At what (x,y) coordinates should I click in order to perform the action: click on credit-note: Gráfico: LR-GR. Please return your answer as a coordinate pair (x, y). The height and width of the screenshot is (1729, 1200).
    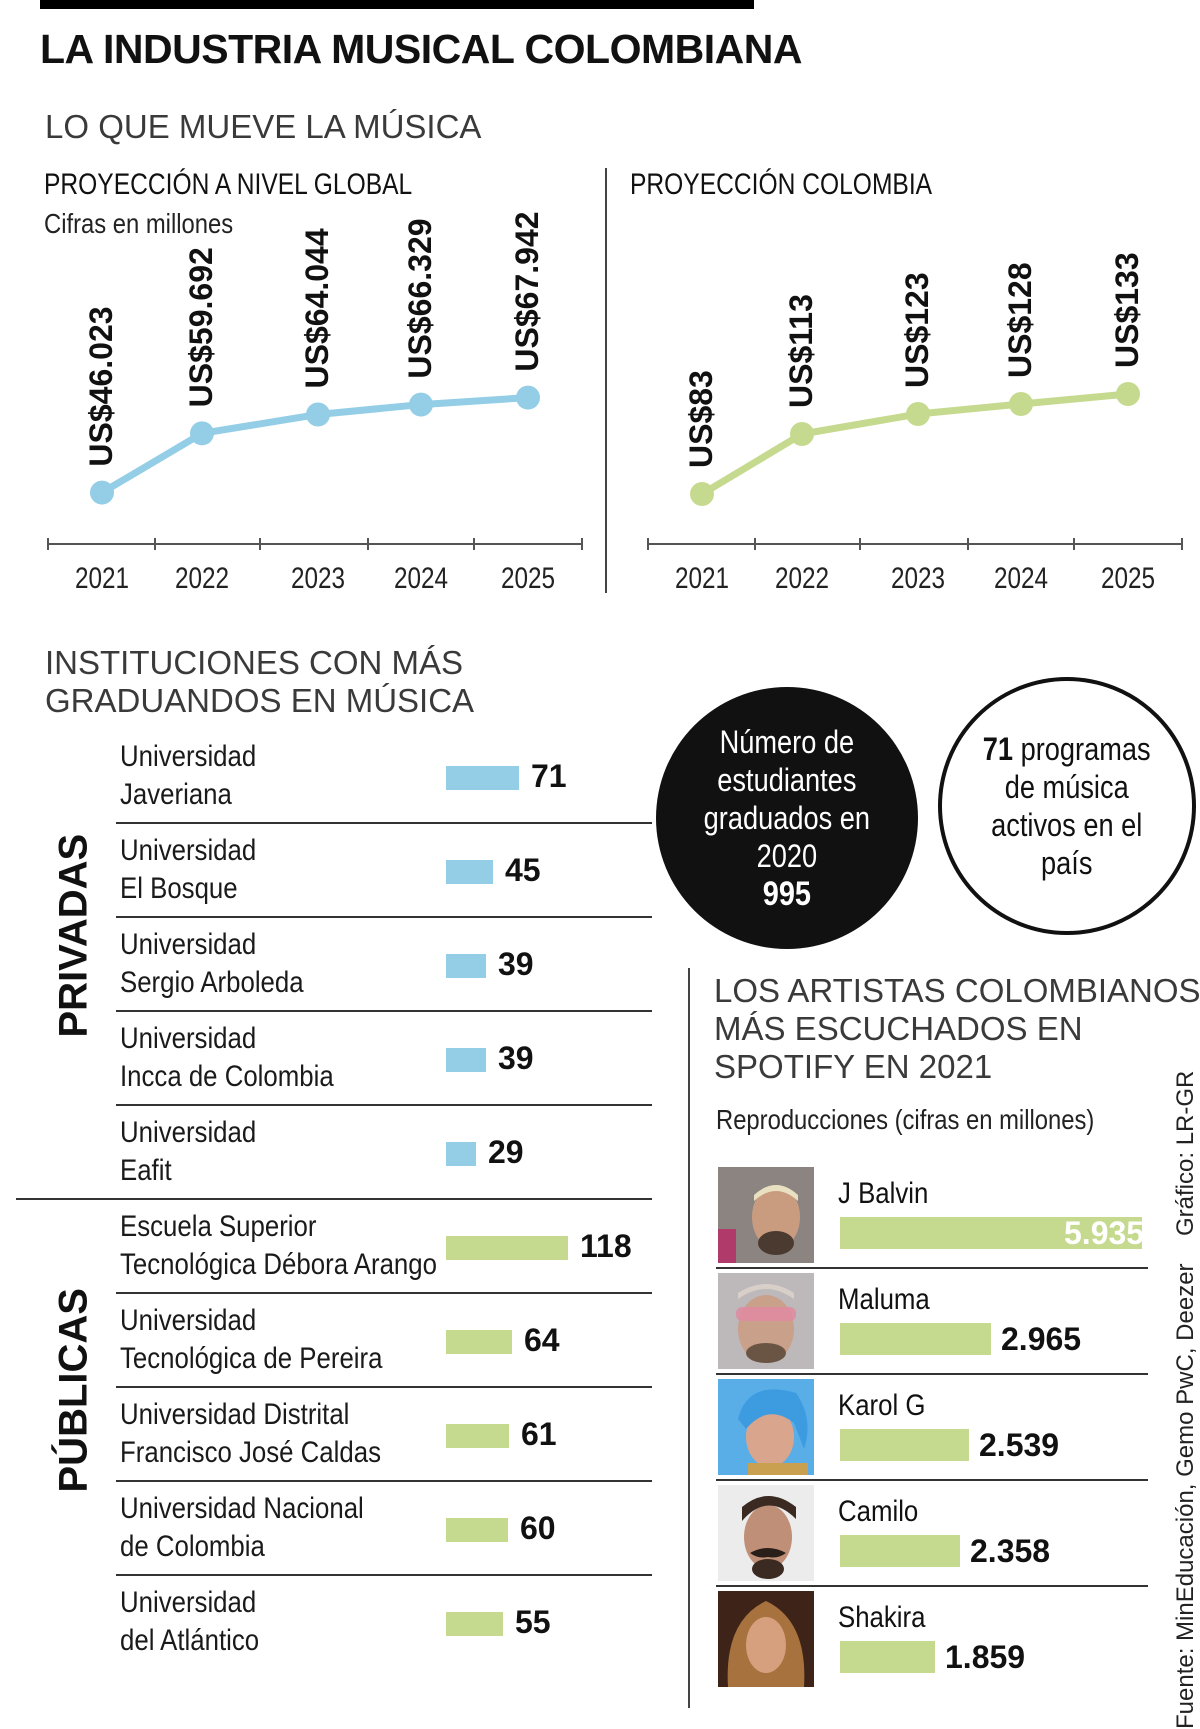
    Looking at the image, I should click on (1185, 1153).